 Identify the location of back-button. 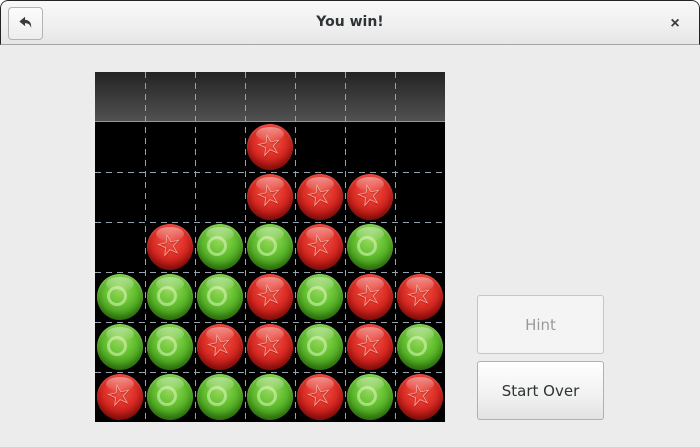
(25, 23).